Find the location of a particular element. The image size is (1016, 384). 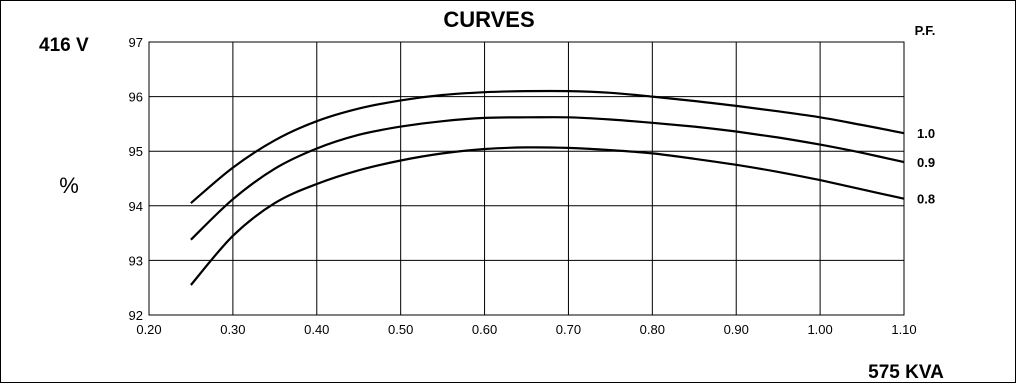

y-axis-label: % is located at coordinates (69, 185).